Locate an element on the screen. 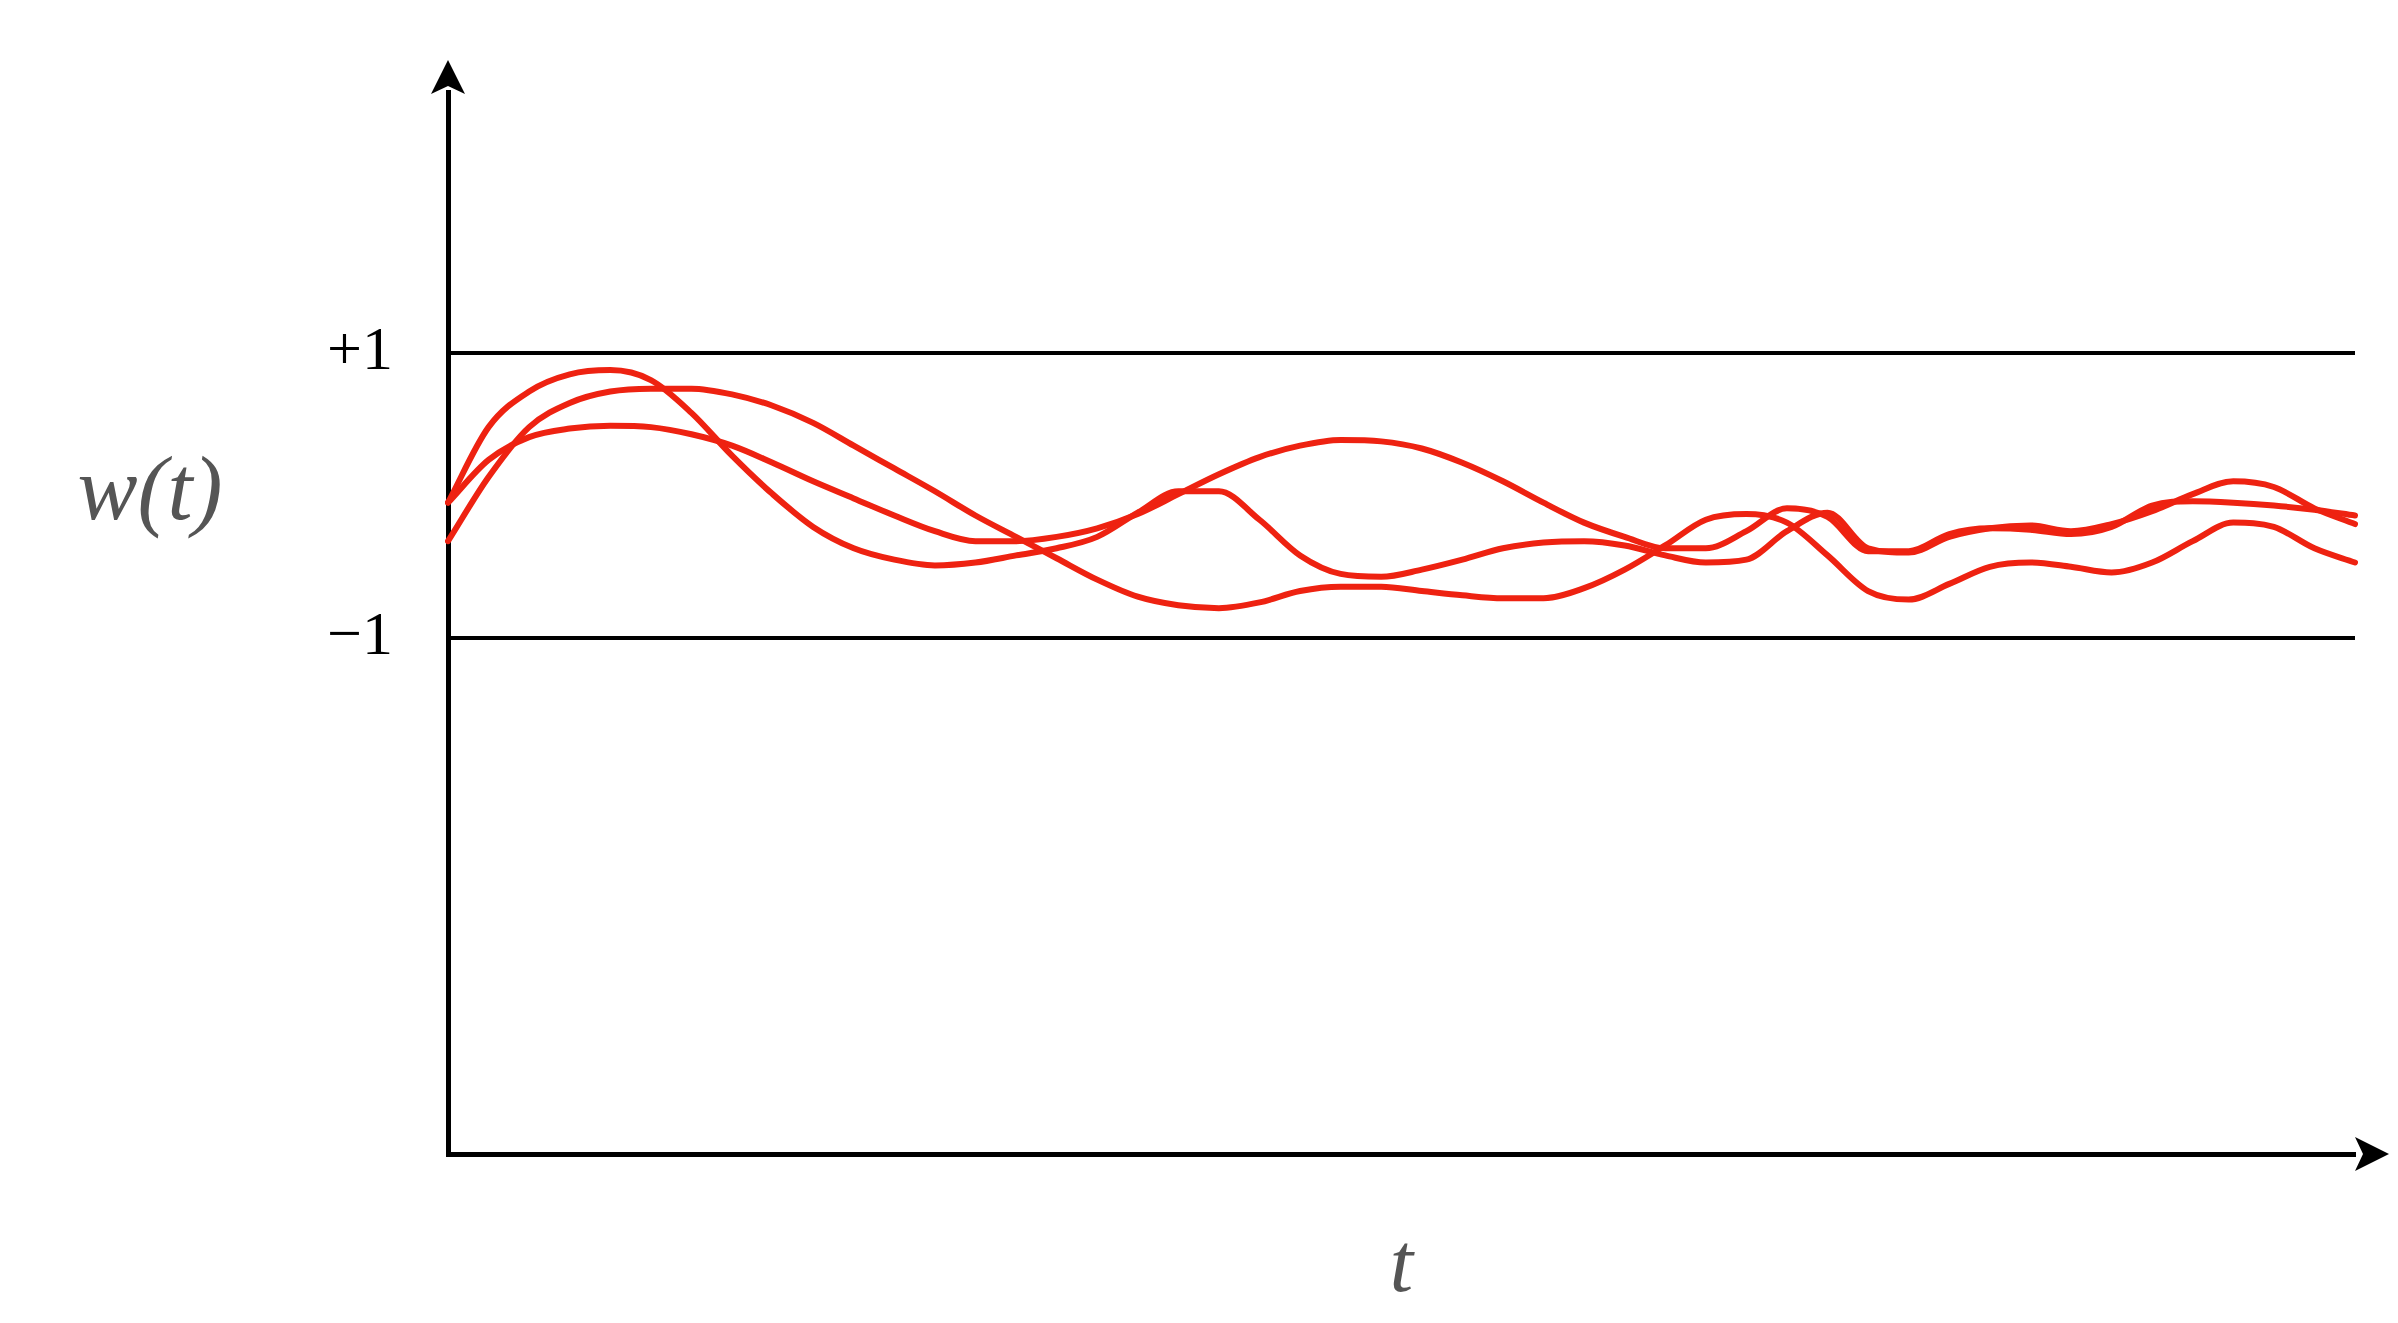 This screenshot has width=2398, height=1323. y-tick-label: +1 is located at coordinates (360, 348).